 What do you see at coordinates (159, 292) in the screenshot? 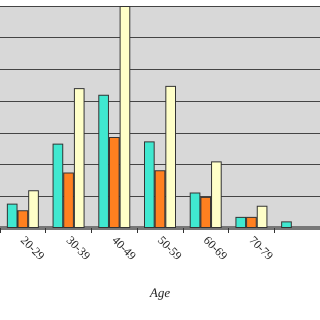
I see `x-axis-title: Age` at bounding box center [159, 292].